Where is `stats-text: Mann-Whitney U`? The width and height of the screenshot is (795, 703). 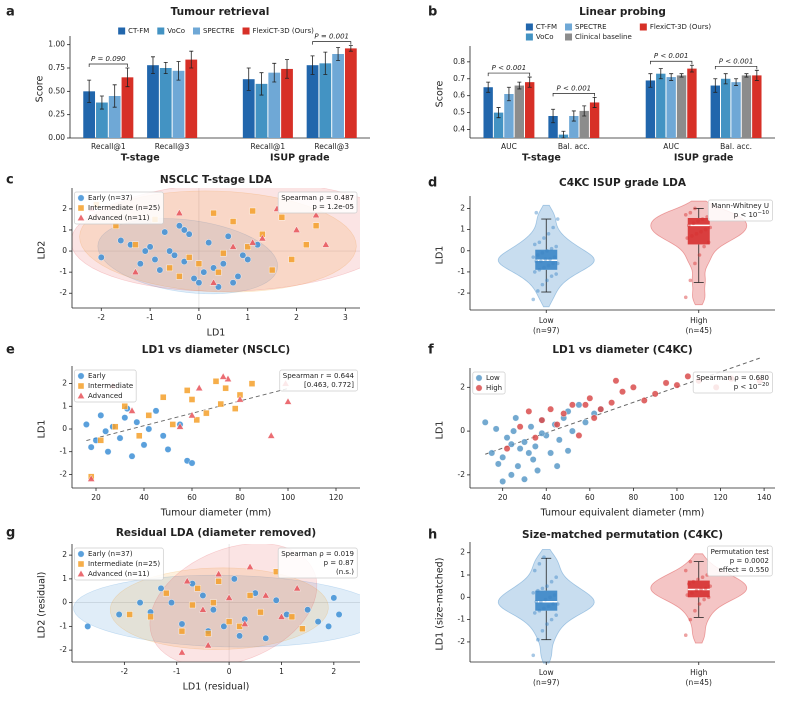 stats-text: Mann-Whitney U is located at coordinates (740, 206).